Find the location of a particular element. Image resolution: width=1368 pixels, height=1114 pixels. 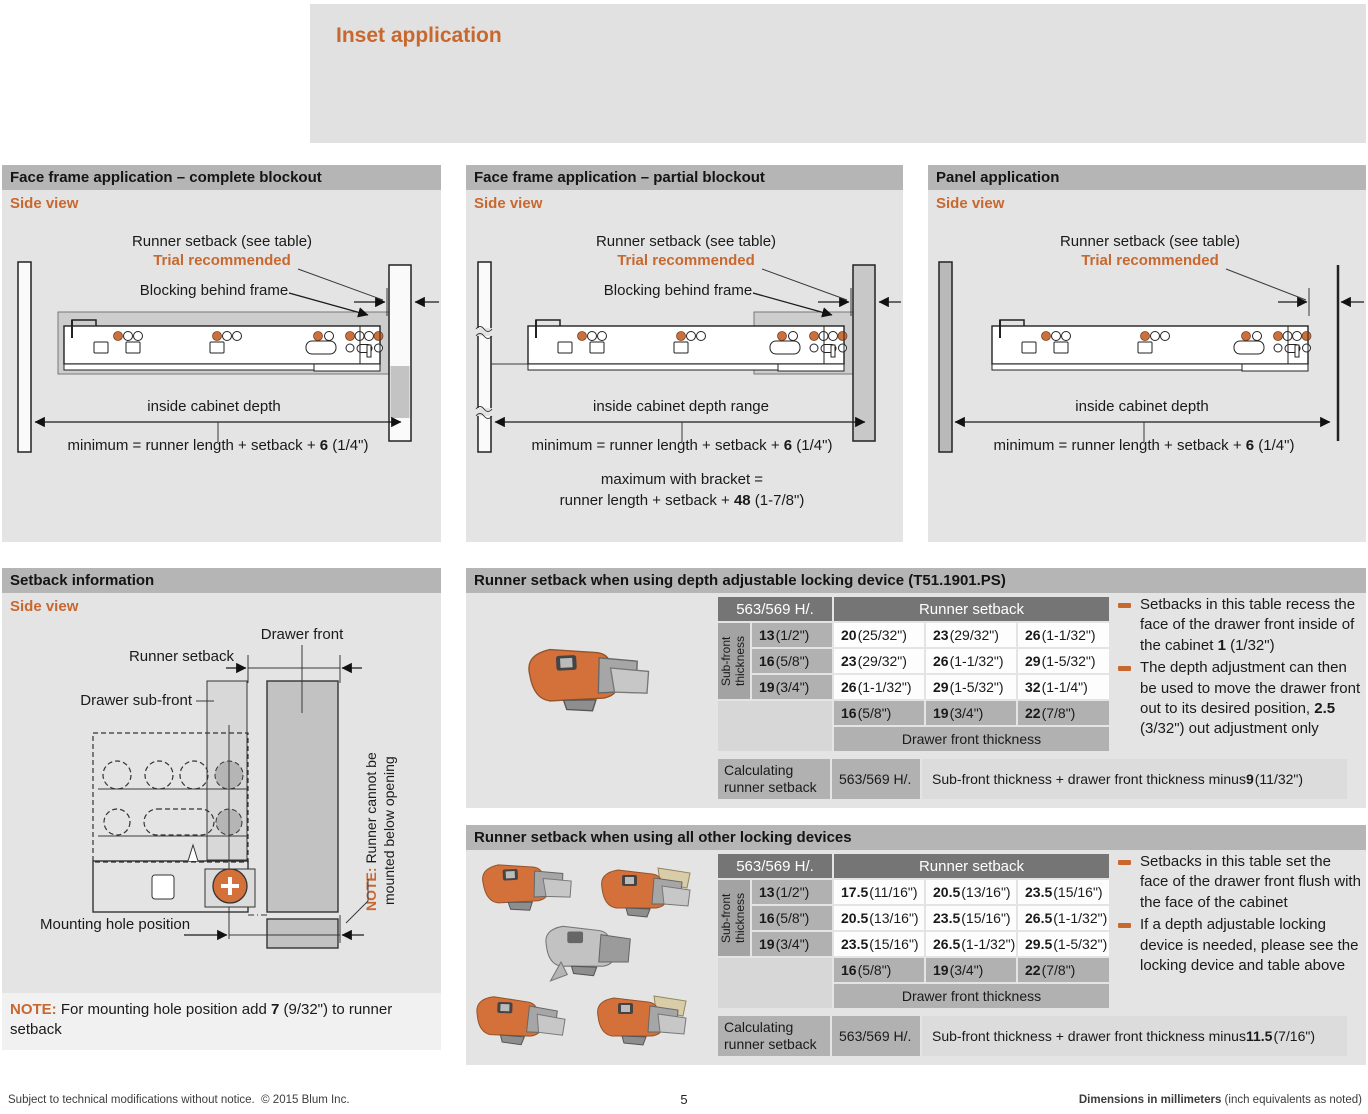

panel-title: Setback information is located at coordinates (221, 580).